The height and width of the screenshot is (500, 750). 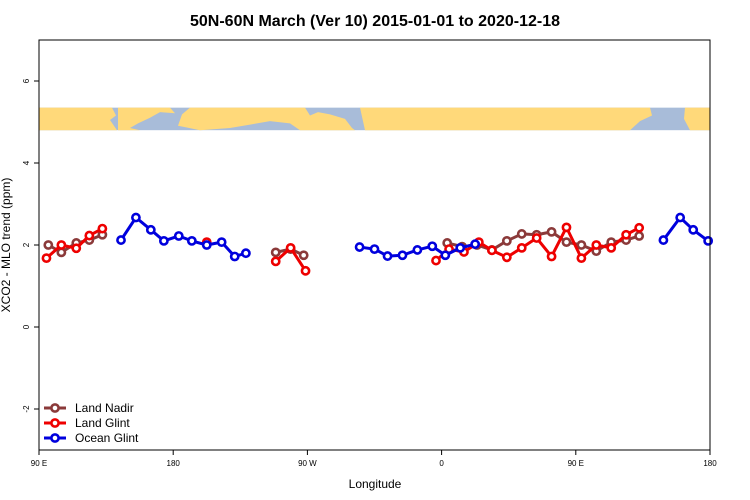 I want to click on series-layer, so click(x=377, y=244).